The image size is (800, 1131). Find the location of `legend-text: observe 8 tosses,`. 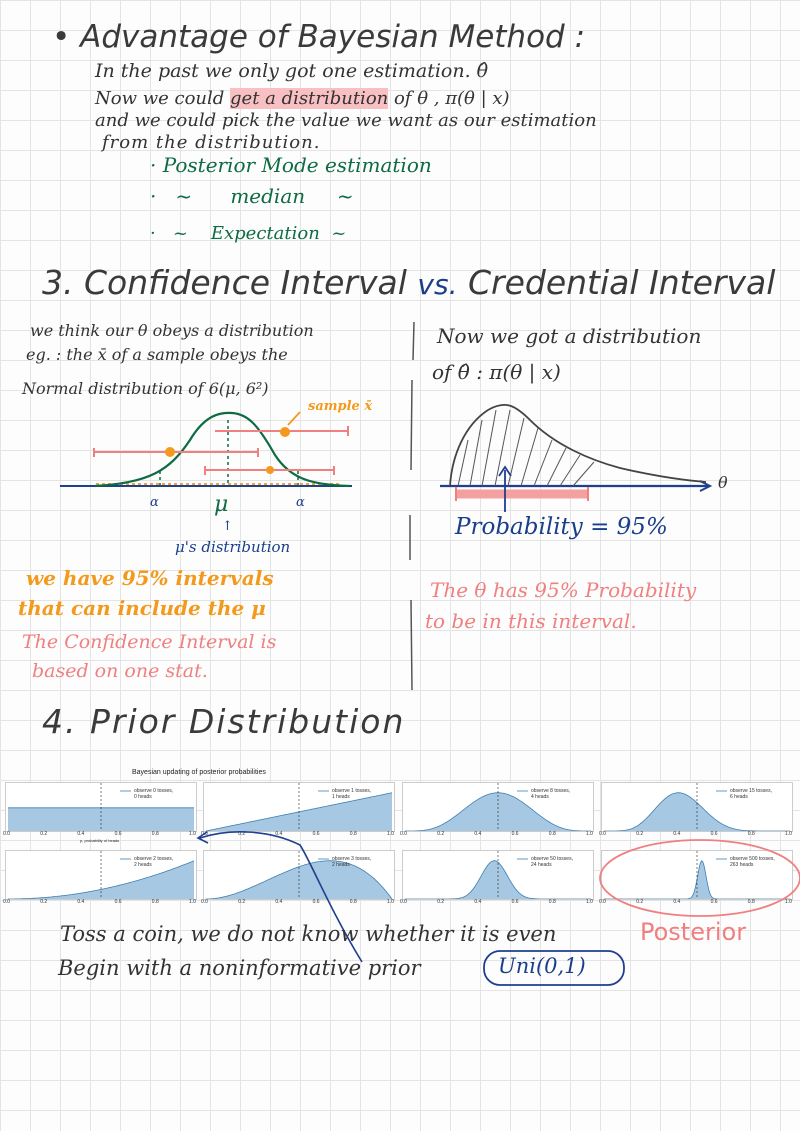

legend-text: observe 8 tosses, is located at coordinates (550, 791).